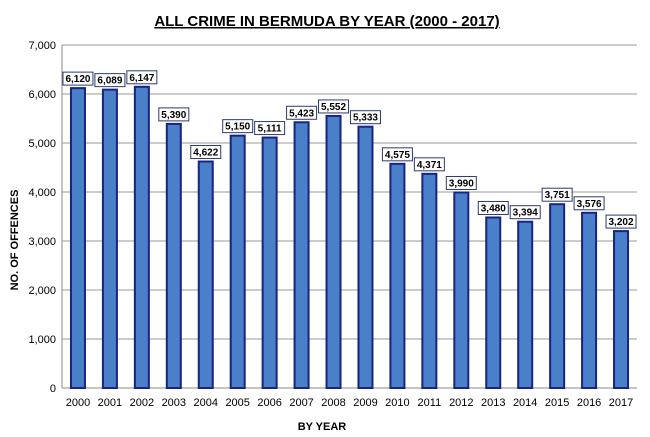 This screenshot has height=437, width=650. What do you see at coordinates (301, 403) in the screenshot?
I see `x-tick-label: 2007` at bounding box center [301, 403].